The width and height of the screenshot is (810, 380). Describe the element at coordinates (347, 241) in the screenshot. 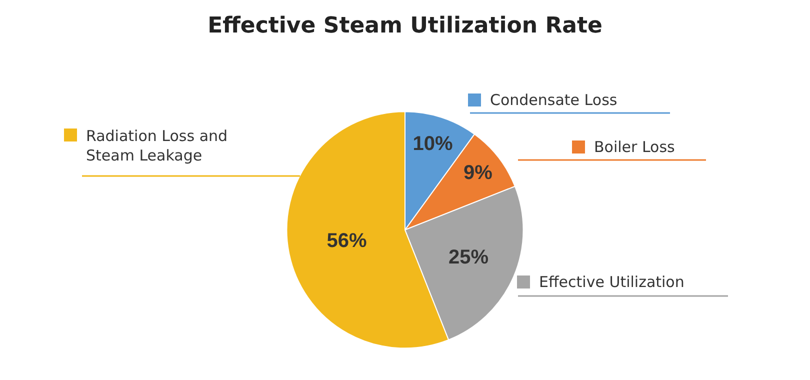

I see `data-label: 56%` at that location.